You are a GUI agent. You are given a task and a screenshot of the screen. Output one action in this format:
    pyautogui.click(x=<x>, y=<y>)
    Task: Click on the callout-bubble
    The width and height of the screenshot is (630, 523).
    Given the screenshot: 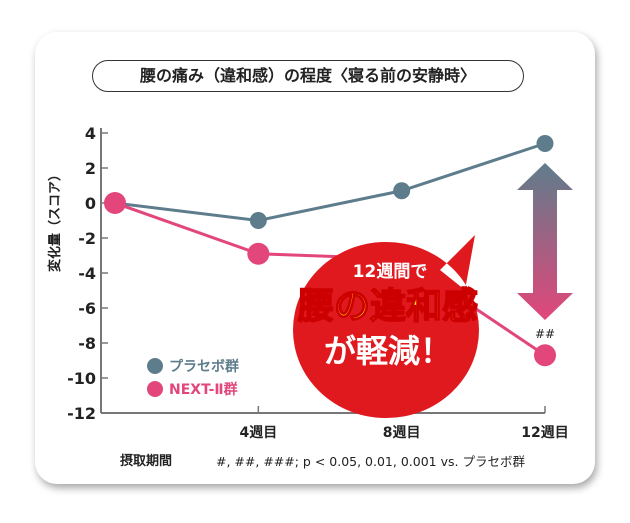 What is the action you would take?
    pyautogui.click(x=386, y=327)
    